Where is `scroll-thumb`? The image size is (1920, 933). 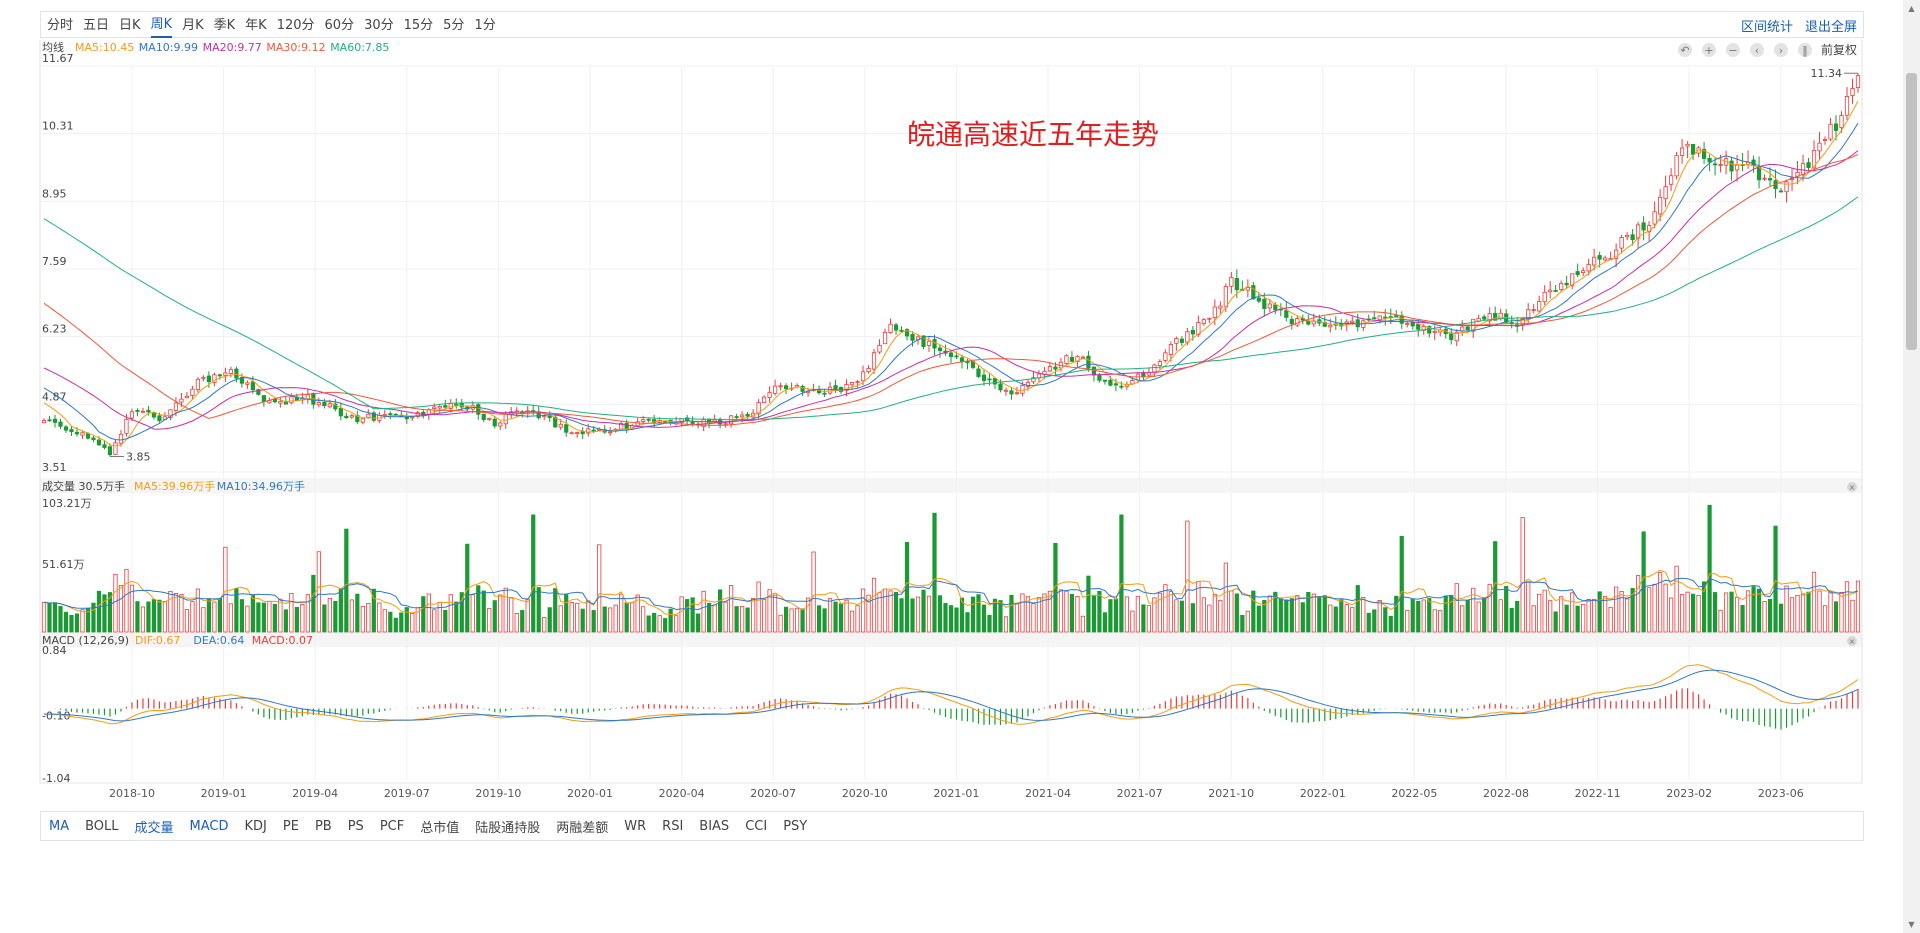
scroll-thumb is located at coordinates (1911, 211).